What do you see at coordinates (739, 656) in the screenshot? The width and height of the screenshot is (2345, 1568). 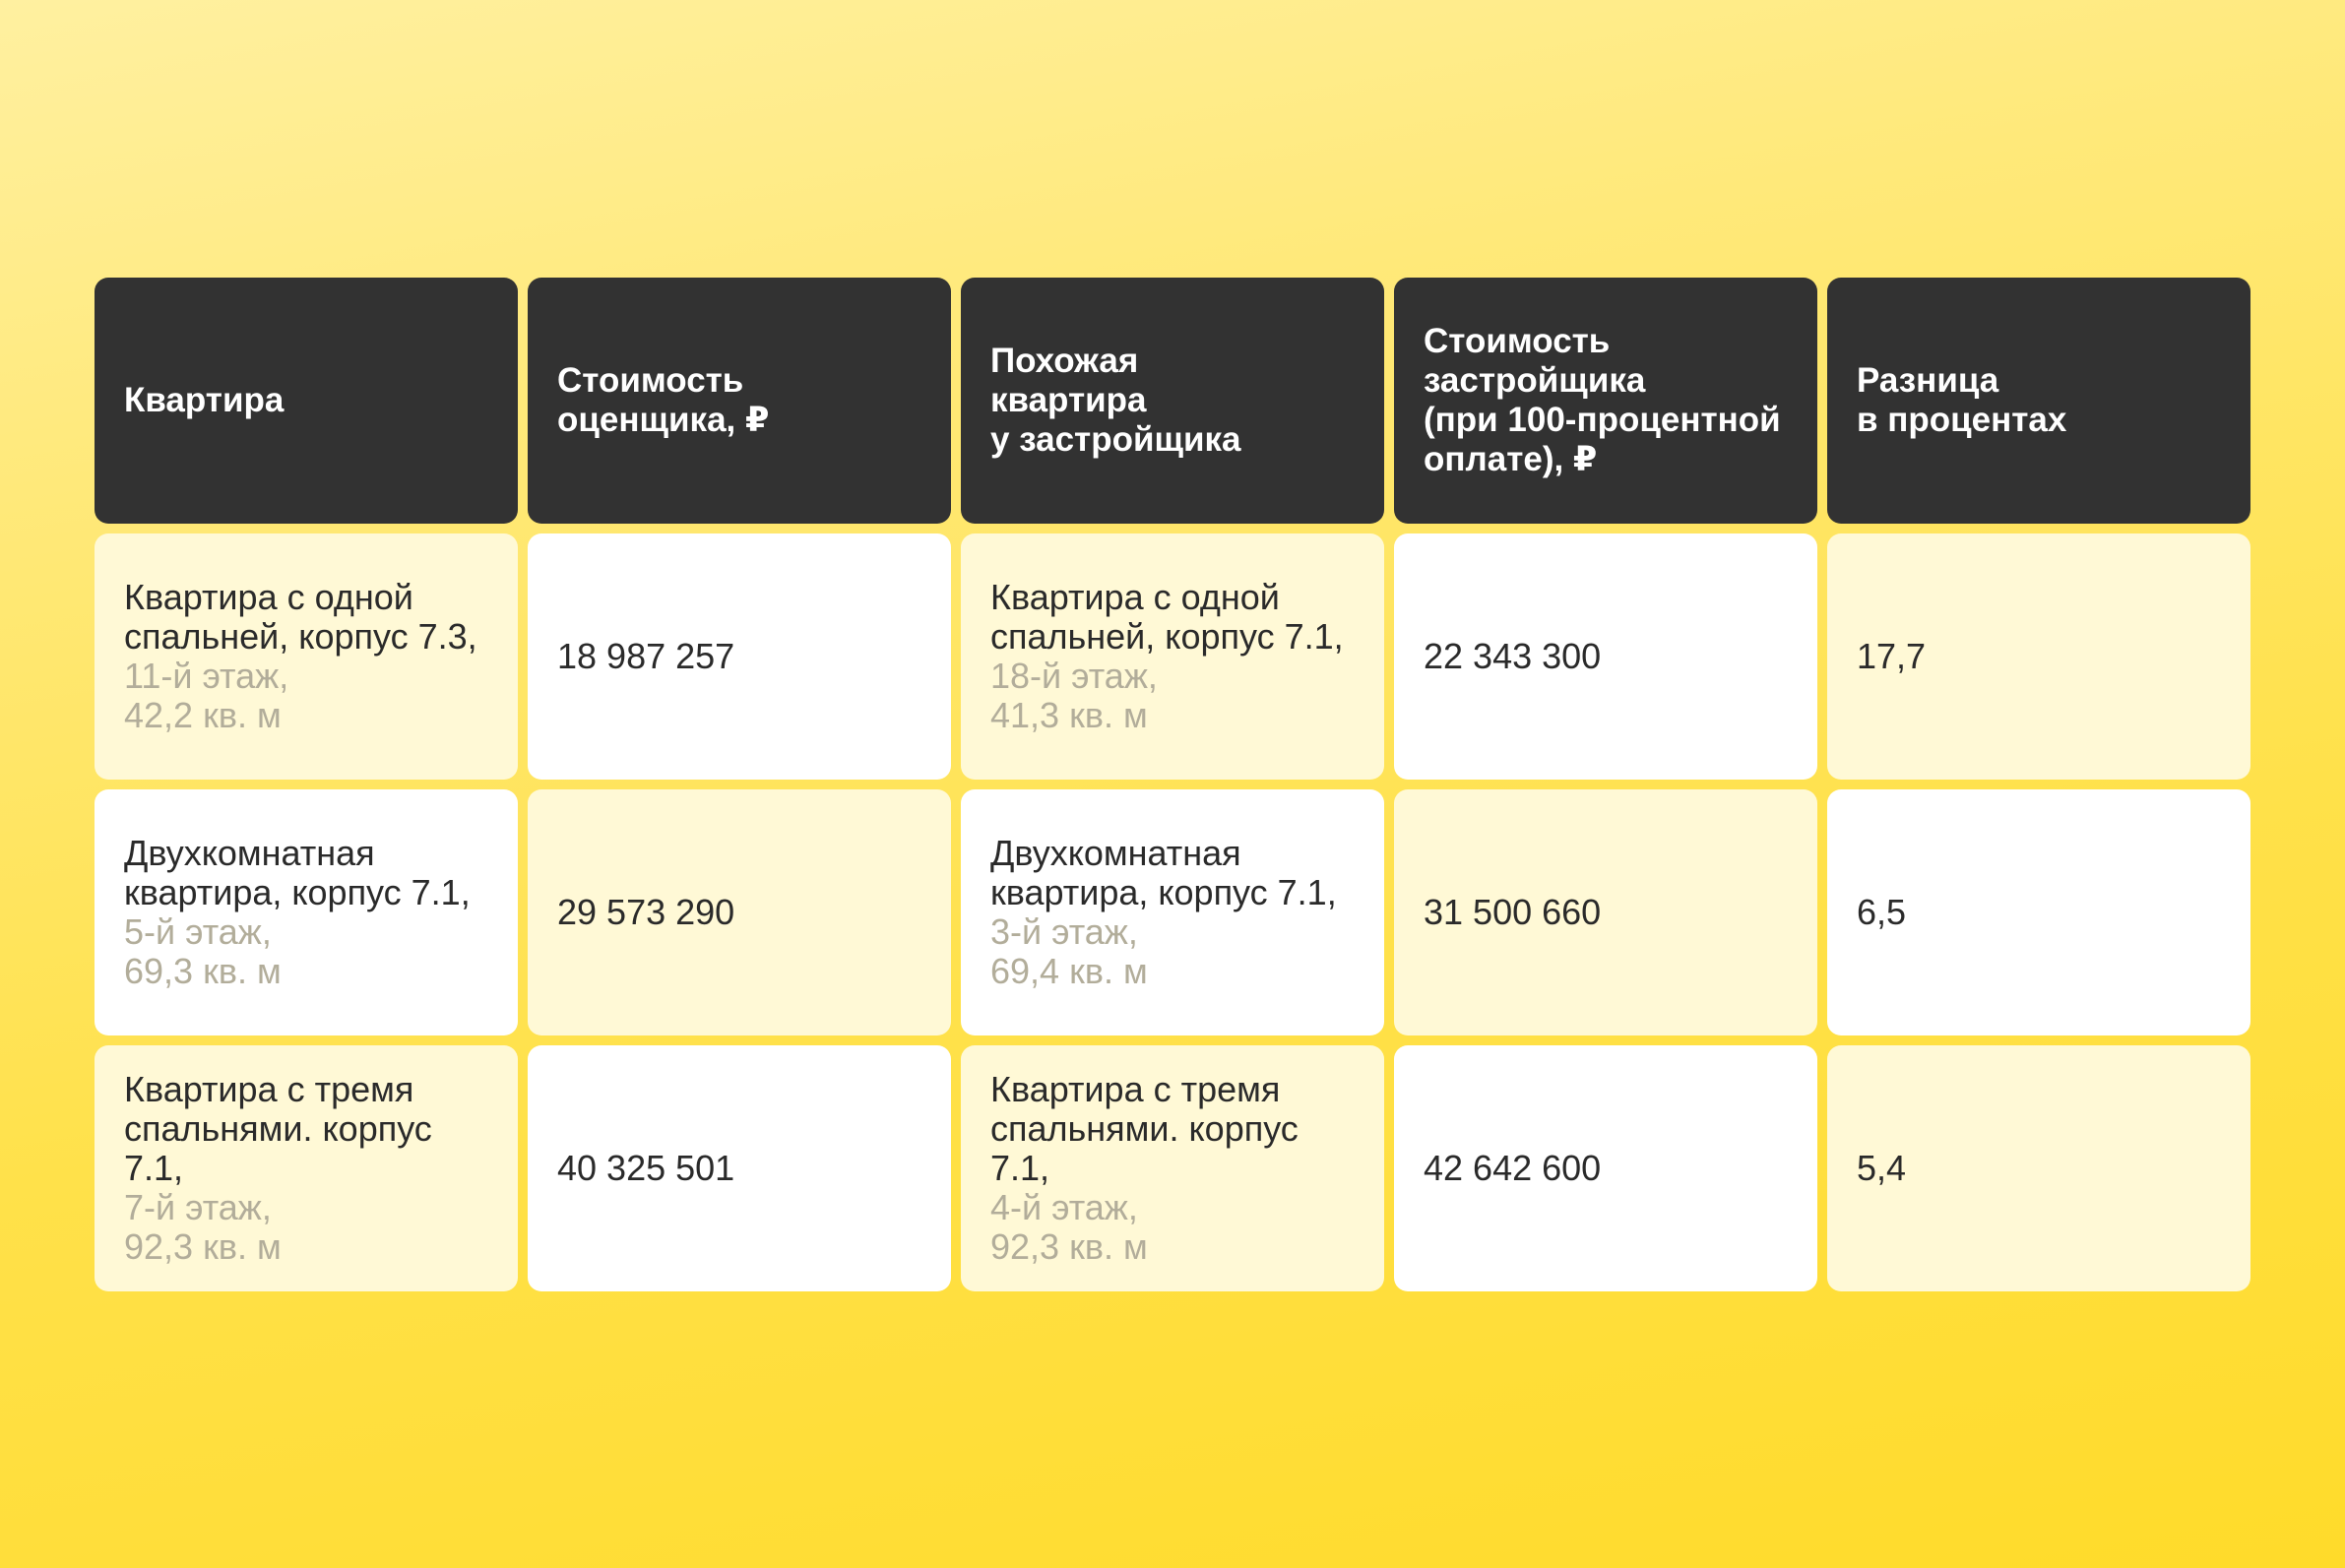 I see `table-cell-appraiser-price: 18 987 257` at bounding box center [739, 656].